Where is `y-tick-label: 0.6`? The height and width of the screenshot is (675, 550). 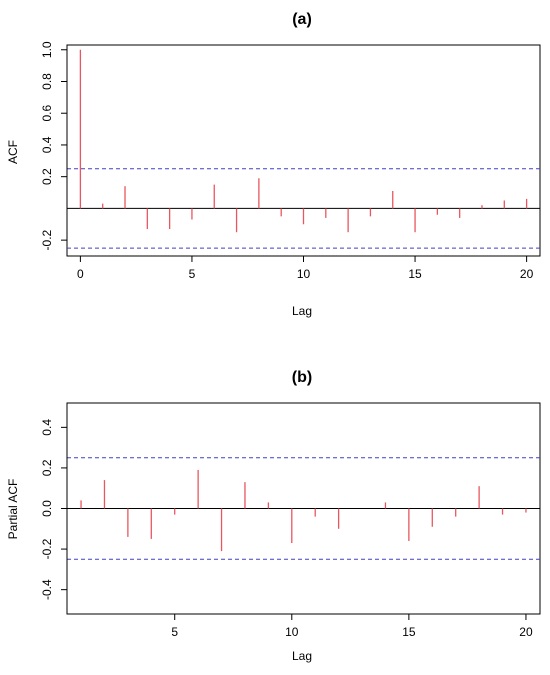 y-tick-label: 0.6 is located at coordinates (47, 113).